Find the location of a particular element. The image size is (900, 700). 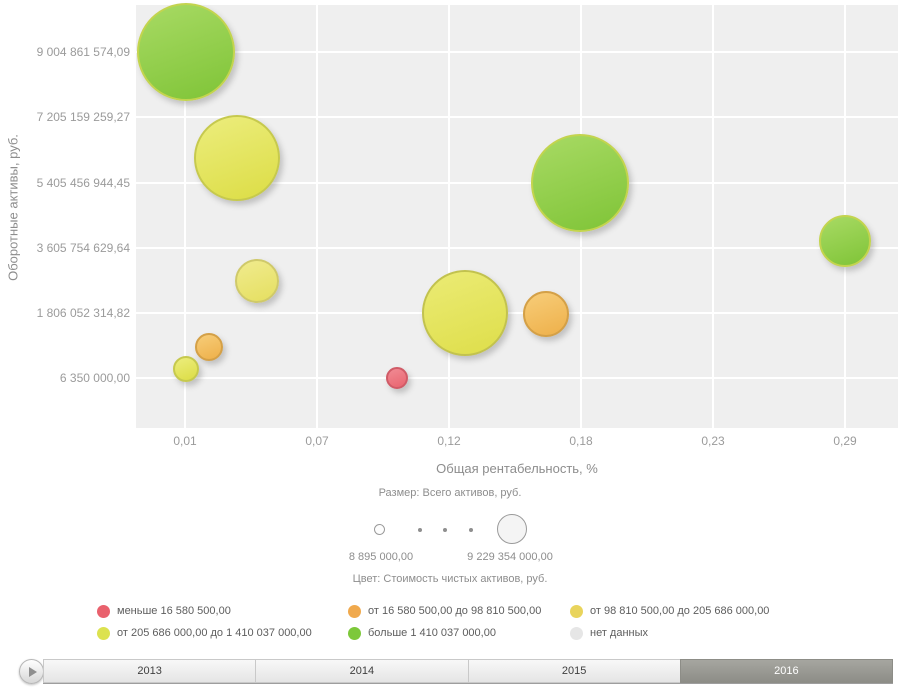

size-legend-min-circle-icon is located at coordinates (379, 529).